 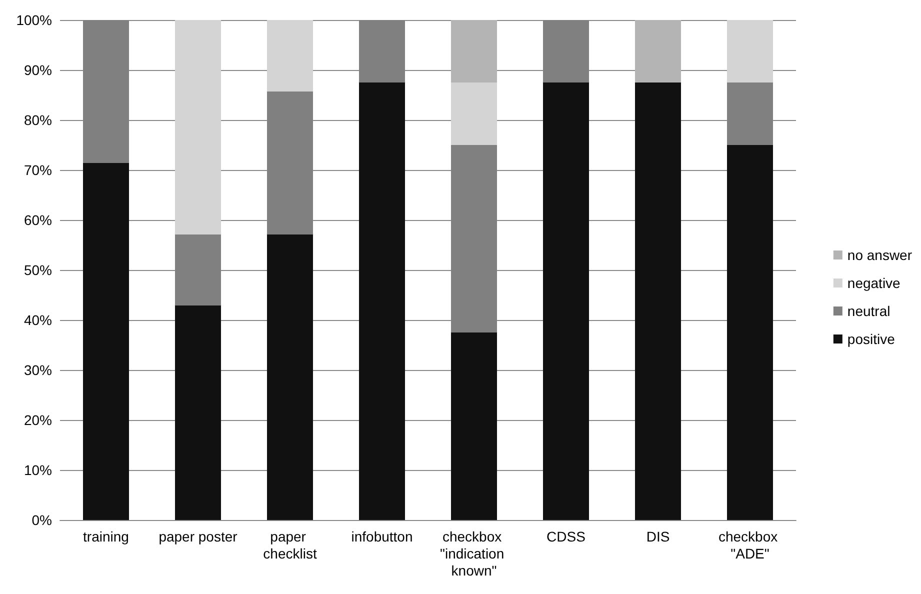 What do you see at coordinates (38, 170) in the screenshot?
I see `y-tick-label: 70%` at bounding box center [38, 170].